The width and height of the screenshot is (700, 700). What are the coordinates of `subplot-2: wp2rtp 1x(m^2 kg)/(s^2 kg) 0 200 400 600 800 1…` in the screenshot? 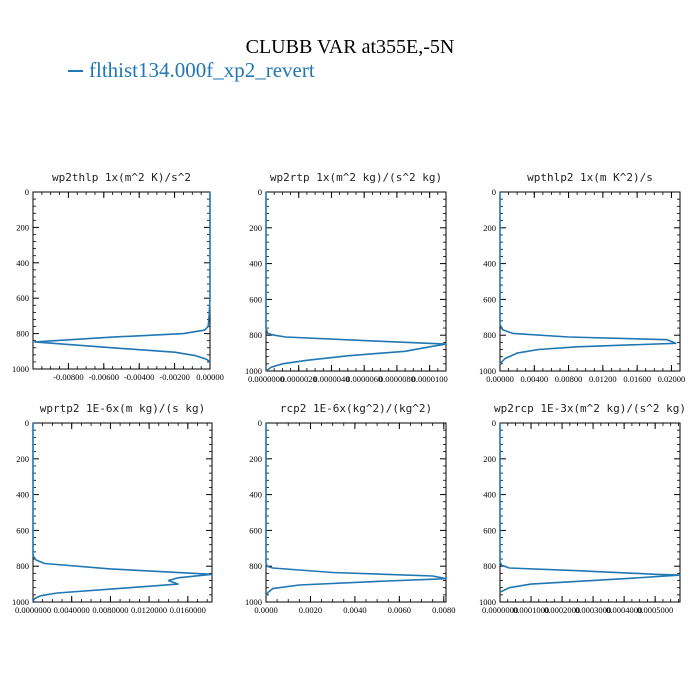 It's located at (346, 277).